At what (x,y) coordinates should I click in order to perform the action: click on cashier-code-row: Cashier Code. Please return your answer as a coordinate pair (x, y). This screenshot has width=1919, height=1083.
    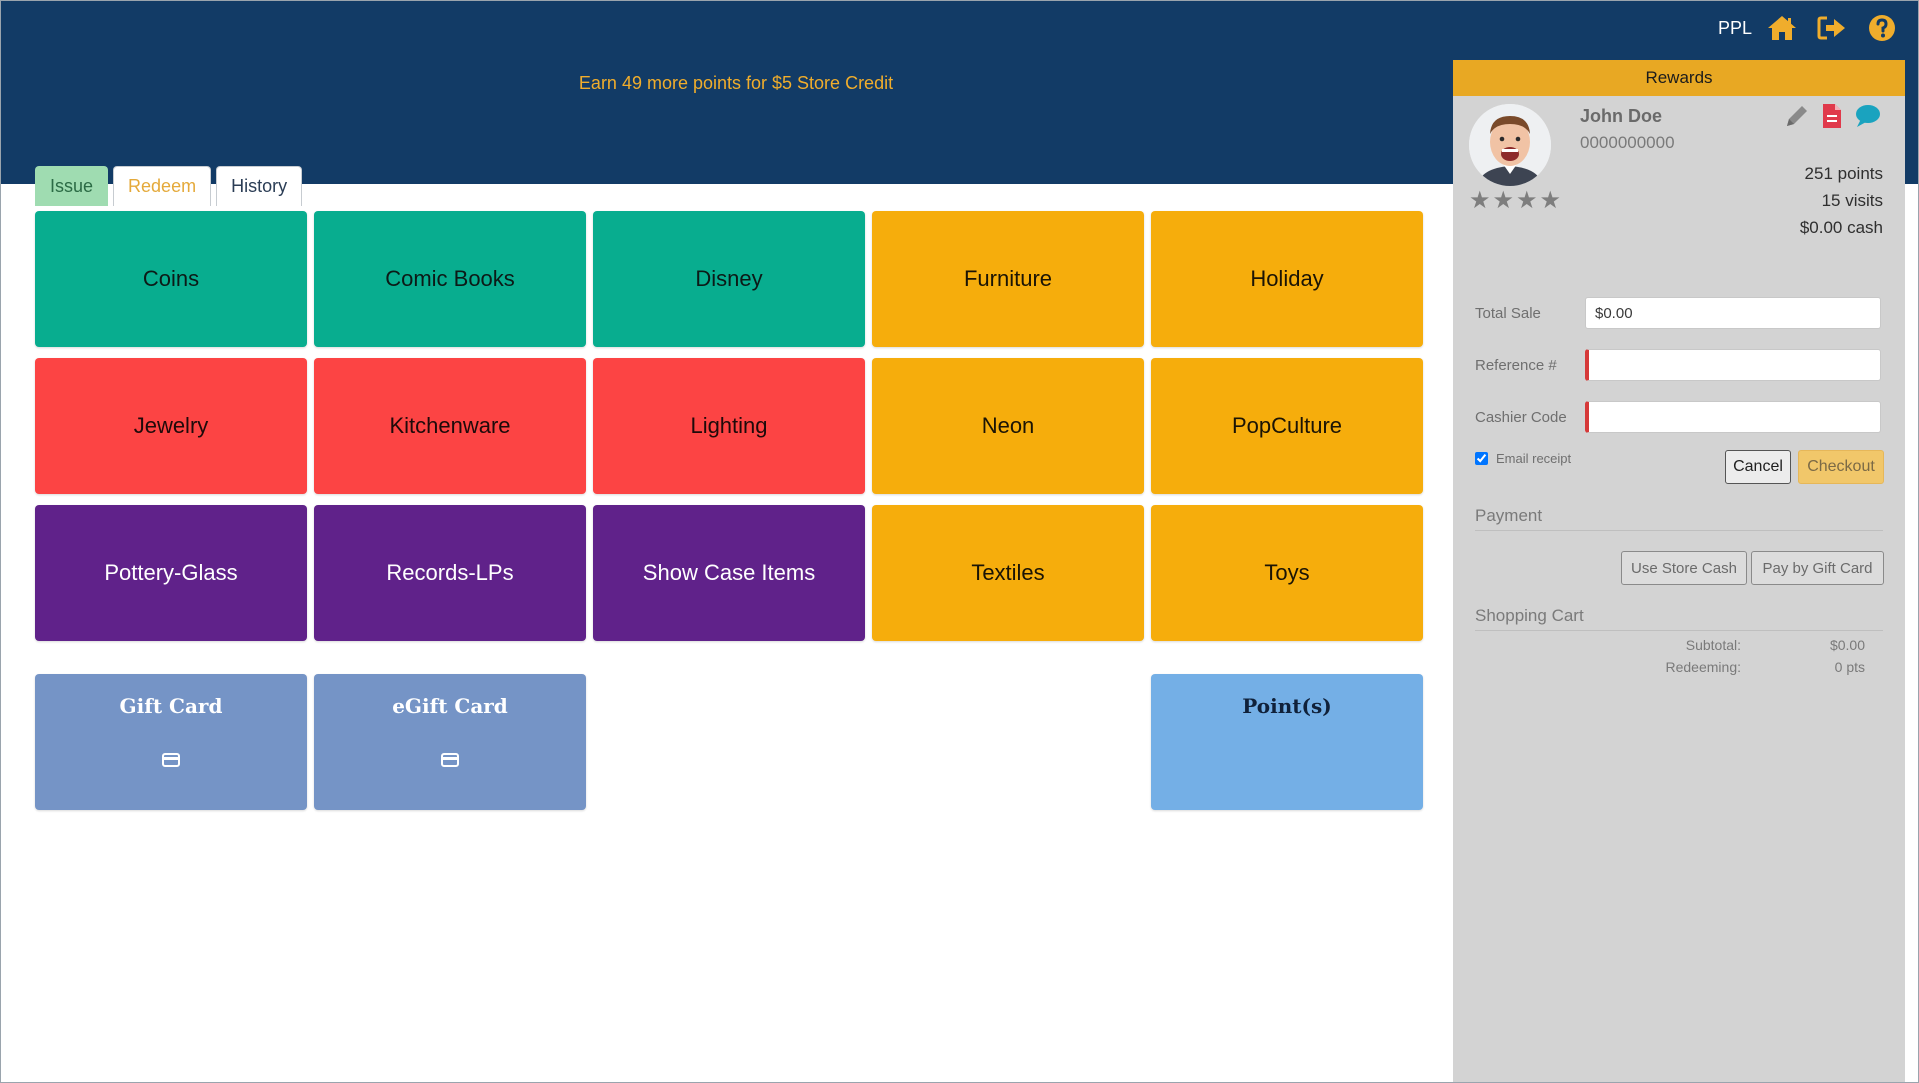
    Looking at the image, I should click on (1679, 417).